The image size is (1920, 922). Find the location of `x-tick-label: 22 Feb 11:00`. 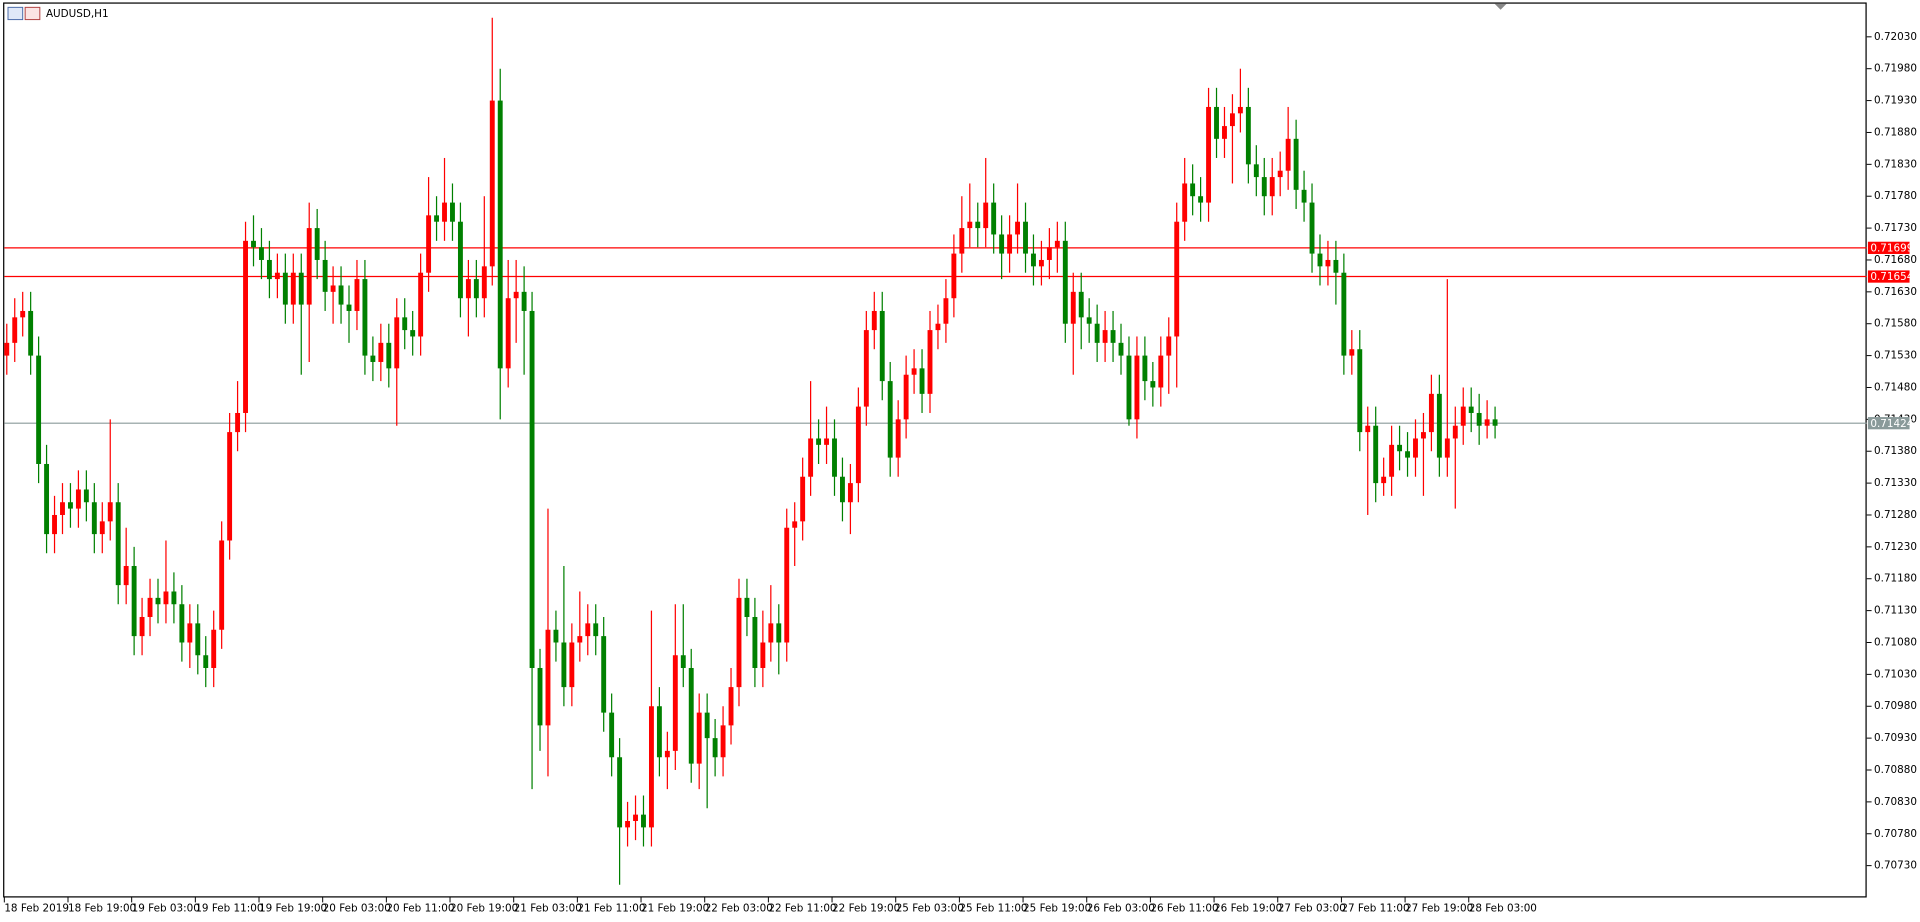

x-tick-label: 22 Feb 11:00 is located at coordinates (802, 909).